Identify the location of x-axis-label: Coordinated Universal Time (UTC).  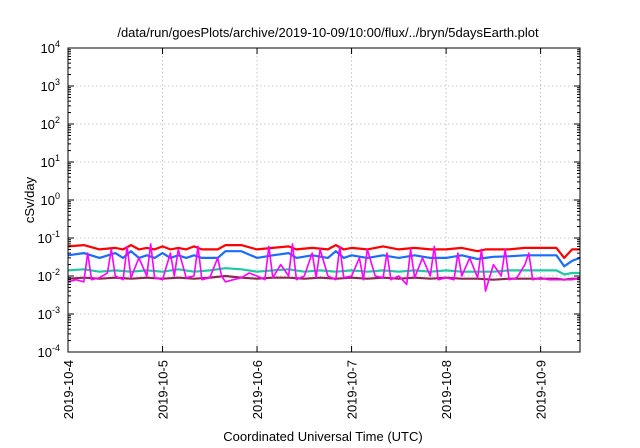
(322, 436).